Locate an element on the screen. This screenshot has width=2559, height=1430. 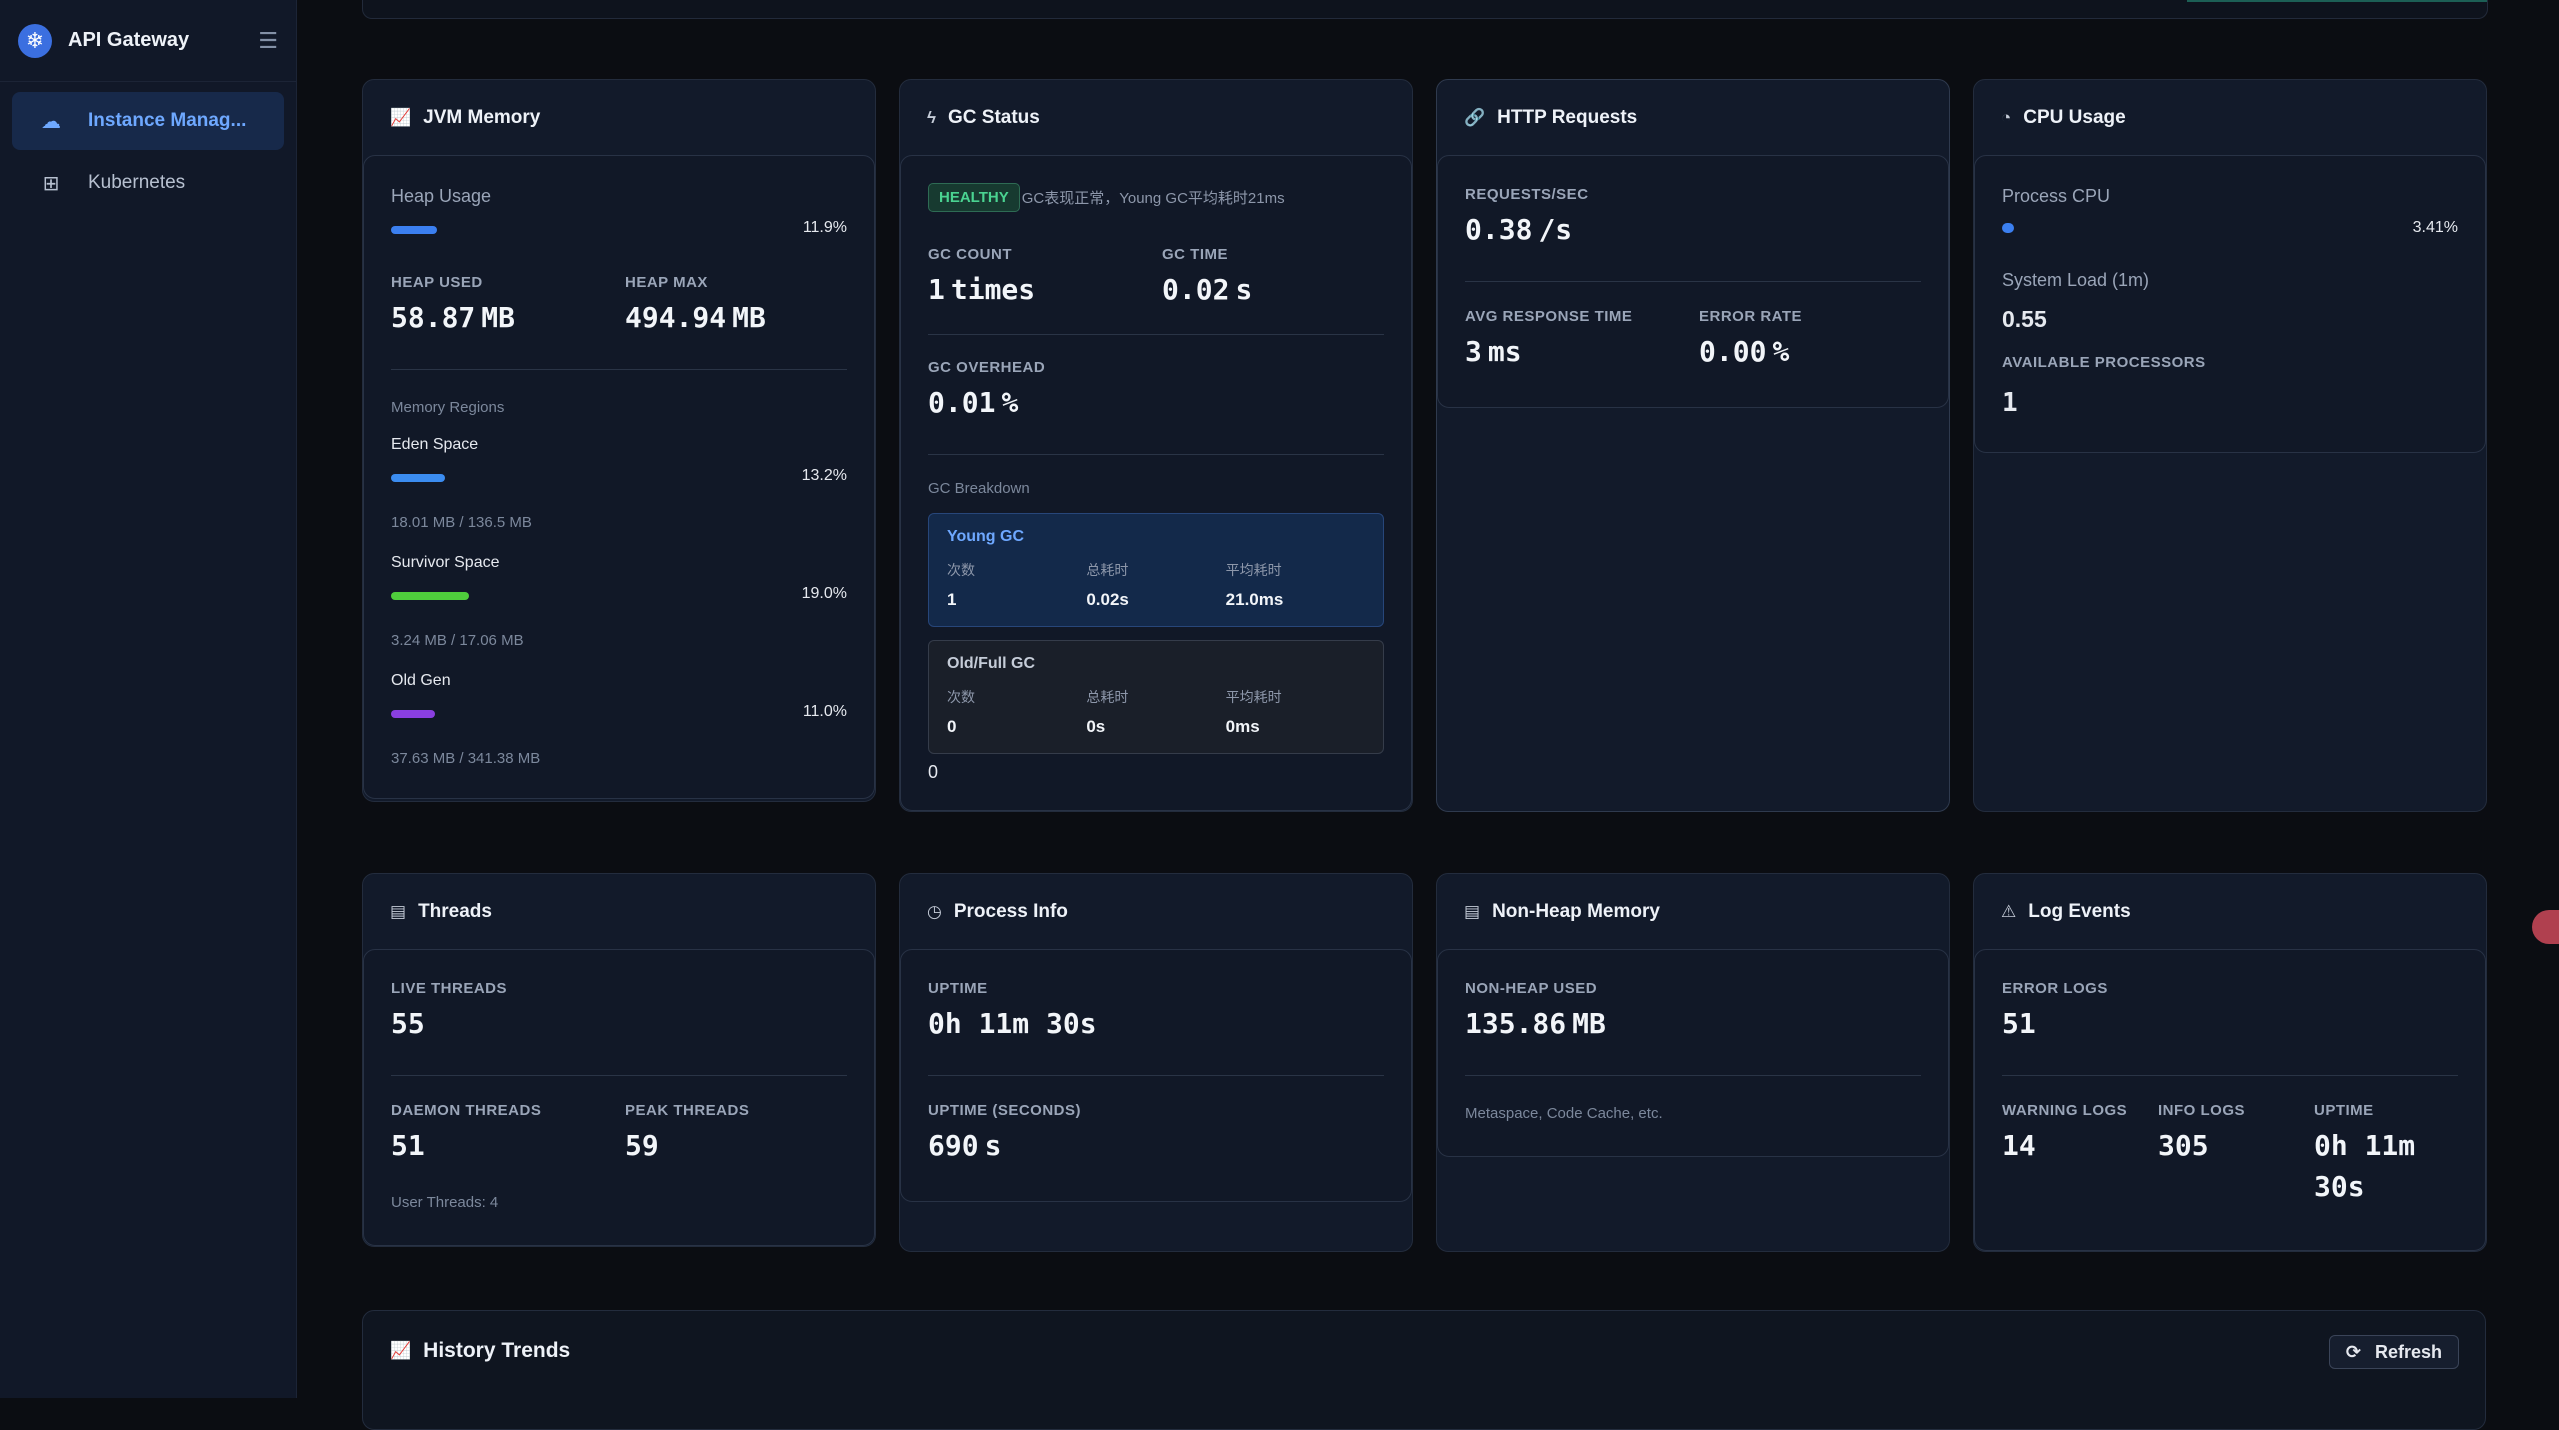
list-icon: ▤ is located at coordinates (398, 911).